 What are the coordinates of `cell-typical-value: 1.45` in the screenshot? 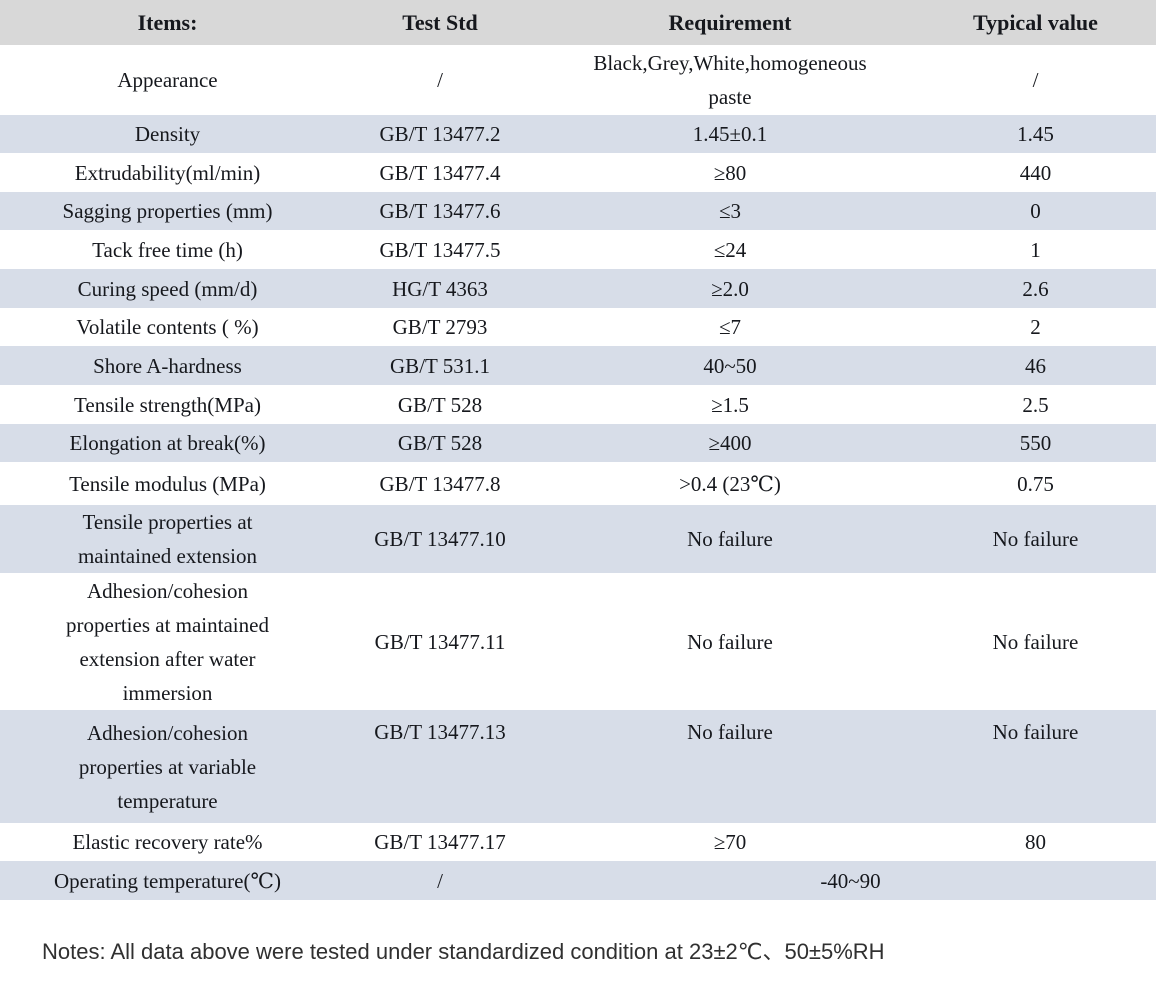 It's located at (1035, 134).